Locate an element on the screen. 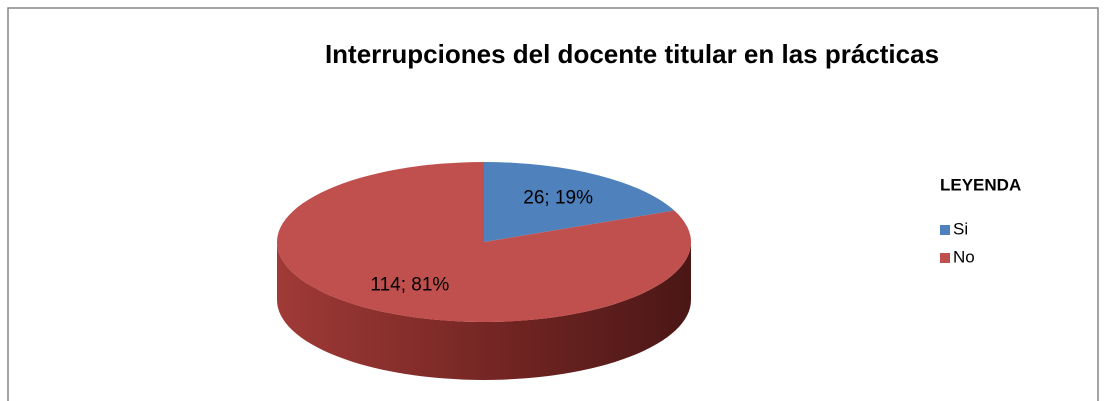 This screenshot has width=1104, height=401. data-label: 26; 19% is located at coordinates (558, 198).